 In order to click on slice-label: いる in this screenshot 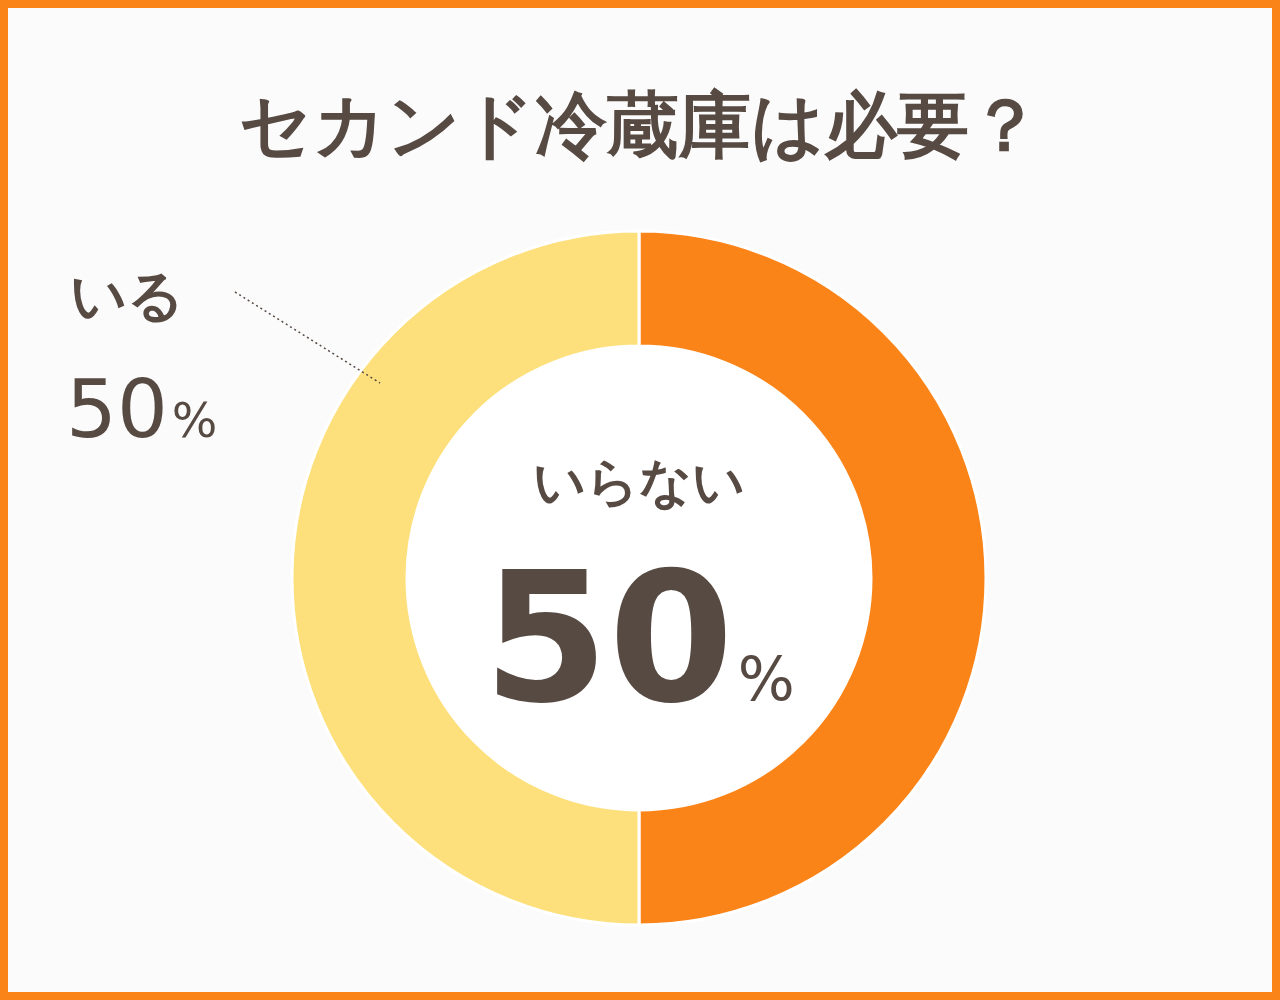, I will do `click(127, 295)`.